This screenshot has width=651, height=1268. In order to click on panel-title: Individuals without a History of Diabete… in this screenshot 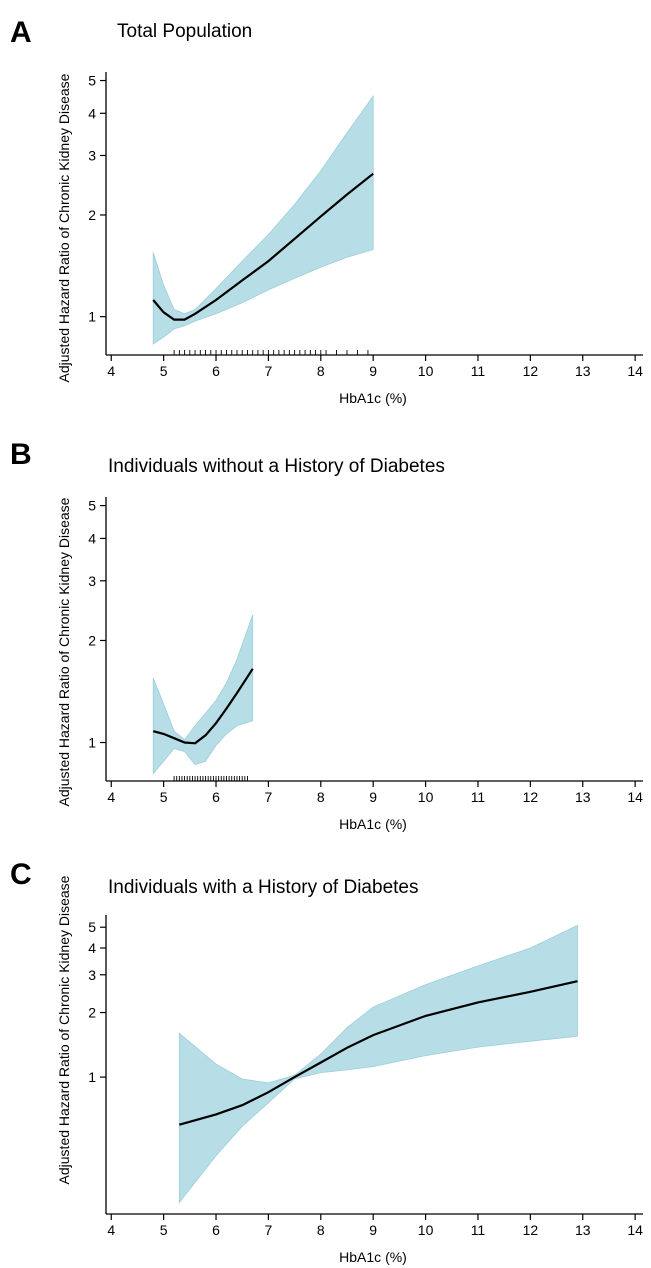, I will do `click(276, 466)`.